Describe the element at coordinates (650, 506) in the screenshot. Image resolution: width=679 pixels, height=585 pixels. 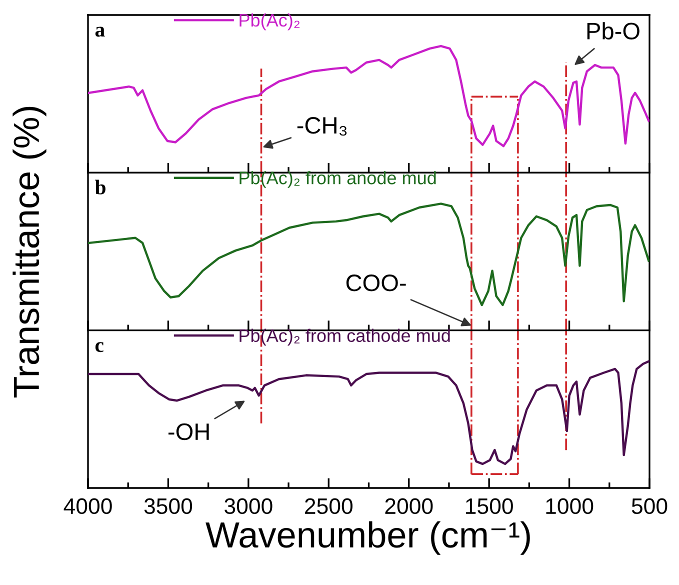
I see `x-tick-label: 500` at that location.